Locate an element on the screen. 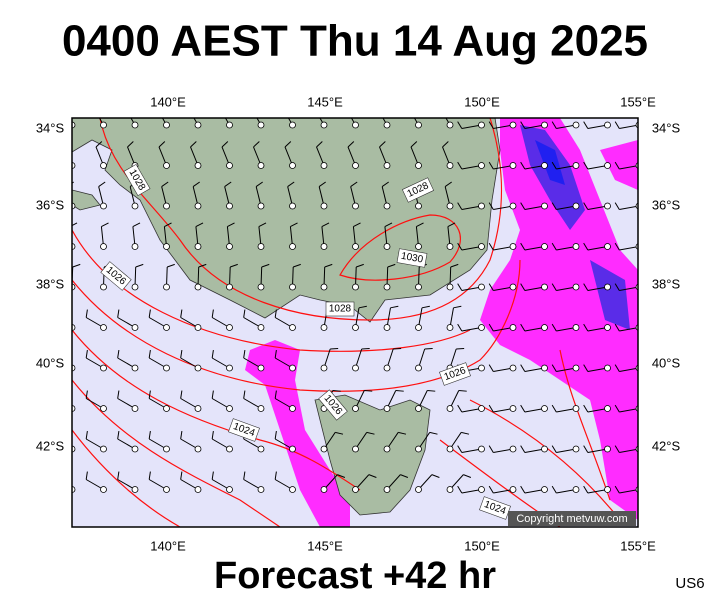 This screenshot has width=711, height=600. isobar-label-text: 1028 is located at coordinates (340, 309).